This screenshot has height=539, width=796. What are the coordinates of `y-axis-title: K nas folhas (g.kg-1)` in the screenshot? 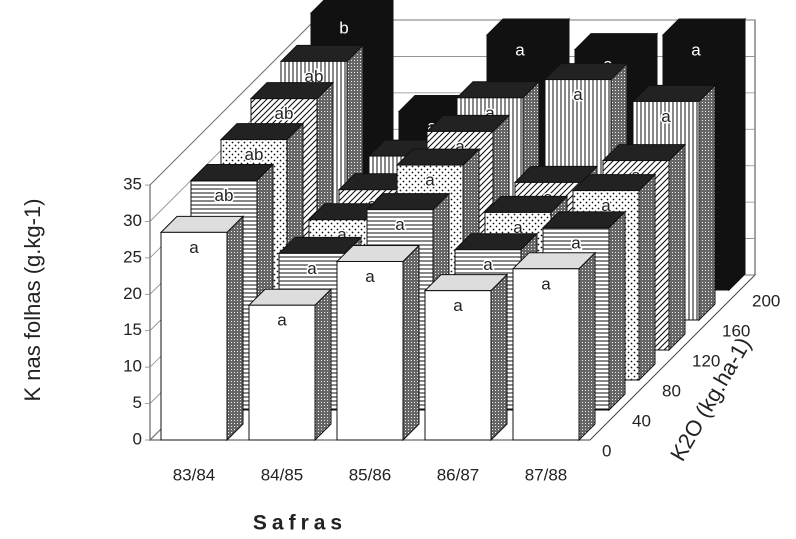 It's located at (32, 300).